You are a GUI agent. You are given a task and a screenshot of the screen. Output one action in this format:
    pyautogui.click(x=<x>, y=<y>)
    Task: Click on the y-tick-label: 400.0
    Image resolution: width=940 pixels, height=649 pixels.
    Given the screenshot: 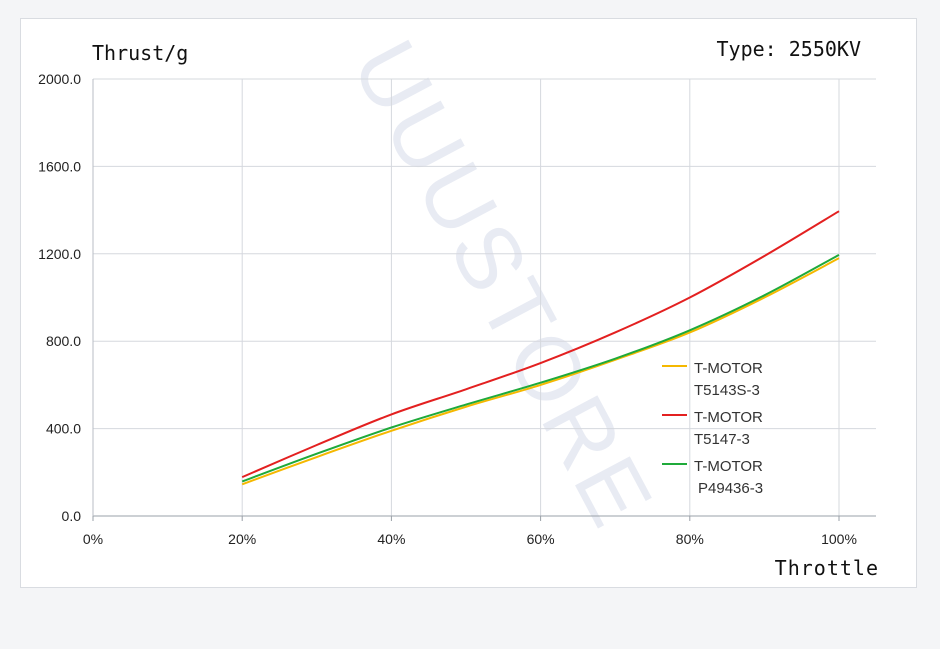 What is the action you would take?
    pyautogui.click(x=63, y=429)
    